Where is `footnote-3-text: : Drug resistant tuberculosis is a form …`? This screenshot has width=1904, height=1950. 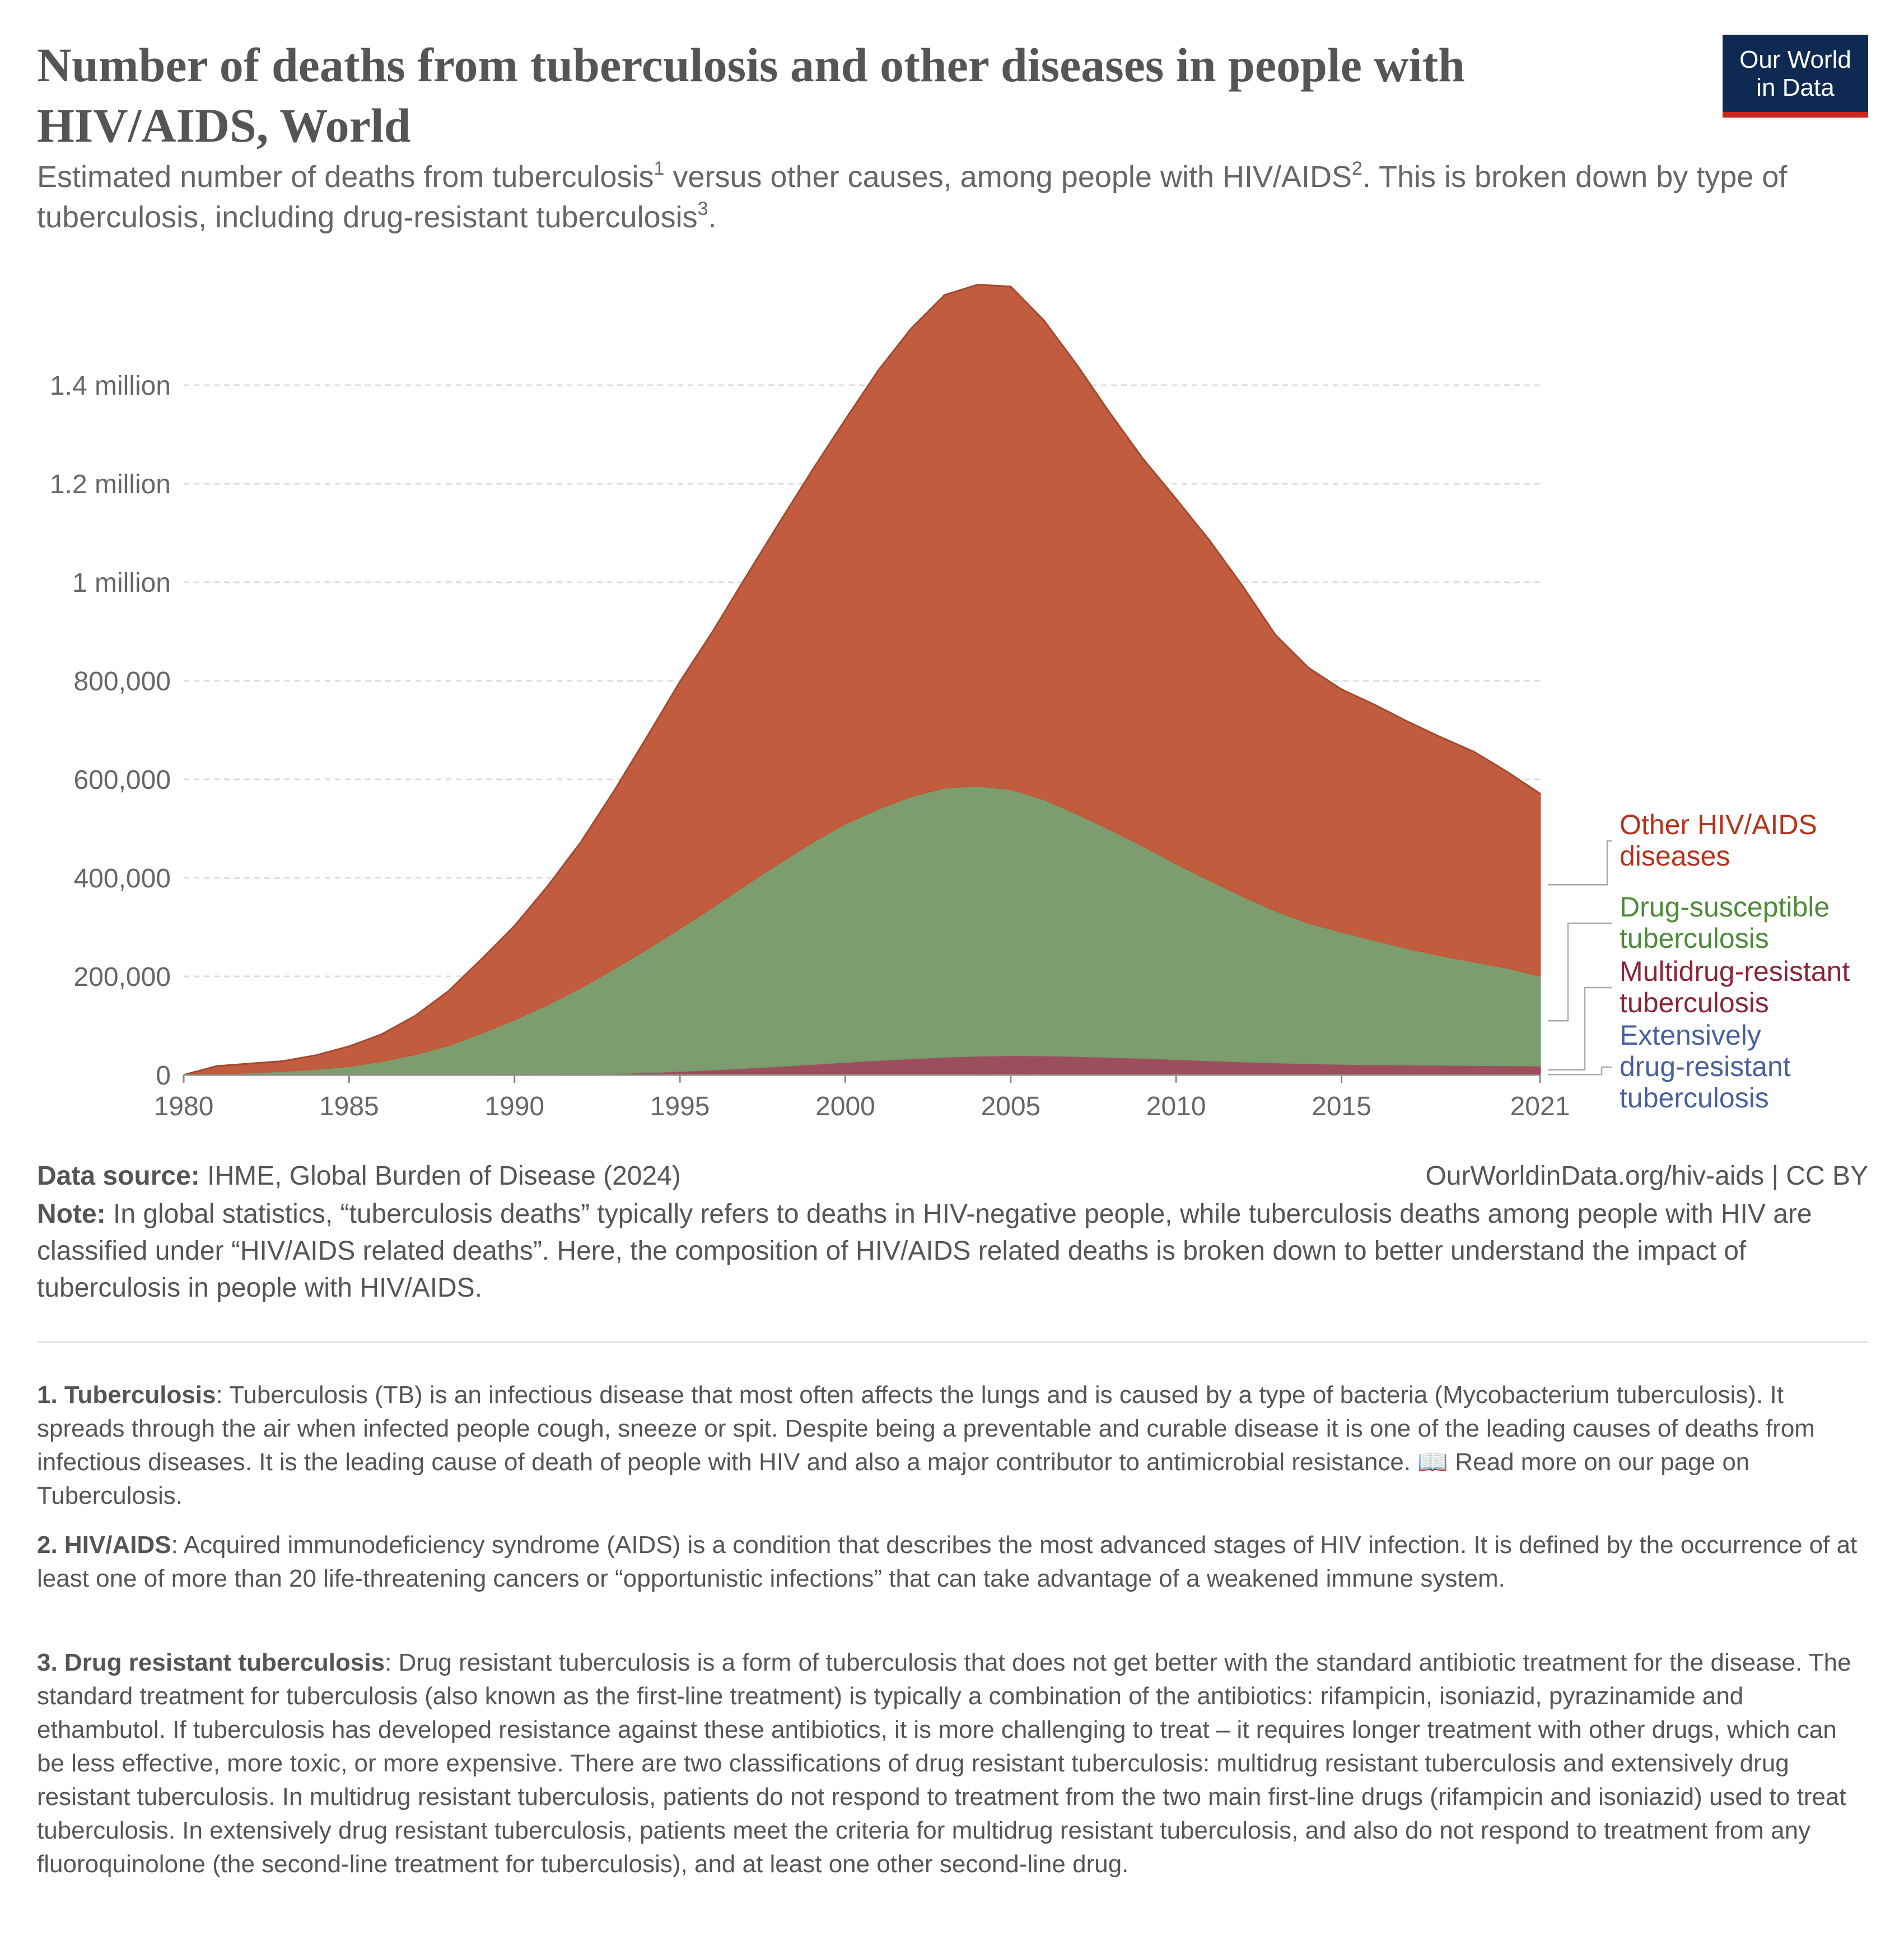 footnote-3-text: : Drug resistant tuberculosis is a form … is located at coordinates (944, 1763).